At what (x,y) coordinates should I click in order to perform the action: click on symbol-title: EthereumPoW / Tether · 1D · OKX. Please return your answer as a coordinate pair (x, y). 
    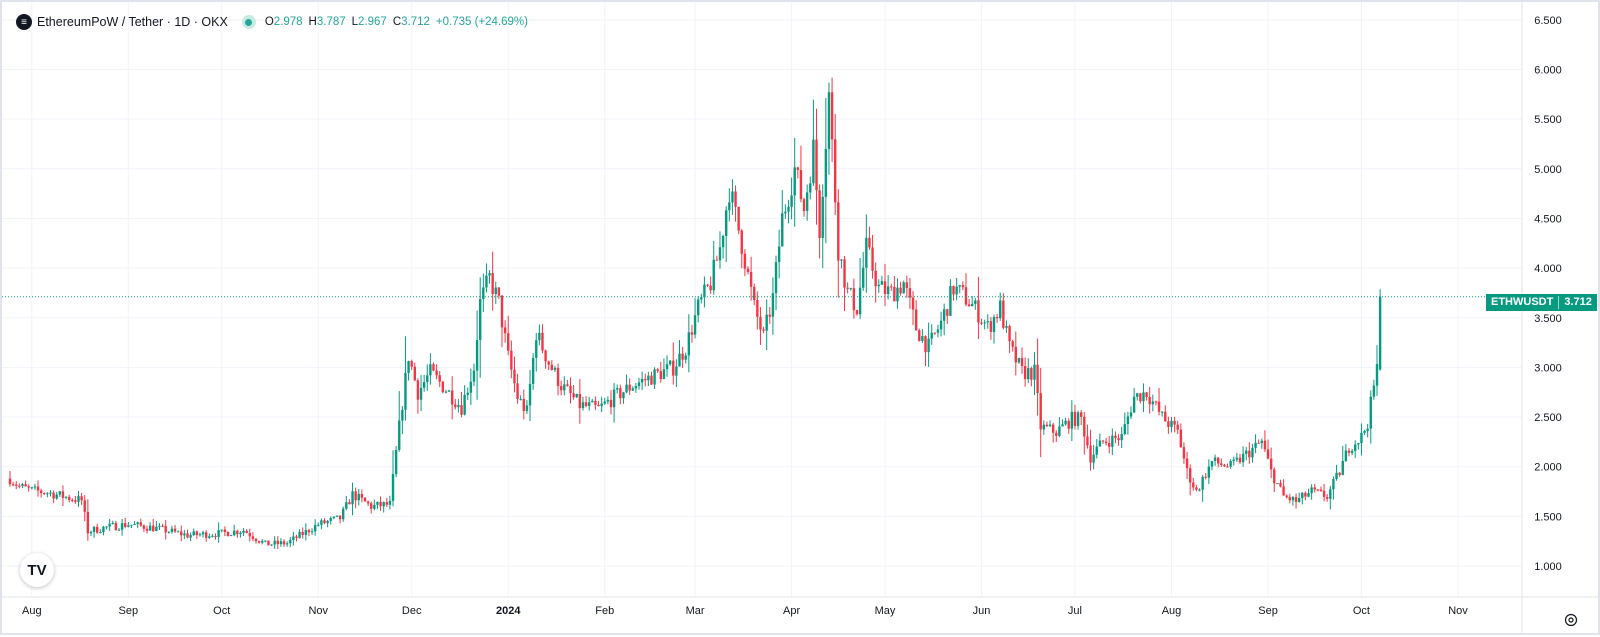
    Looking at the image, I should click on (132, 22).